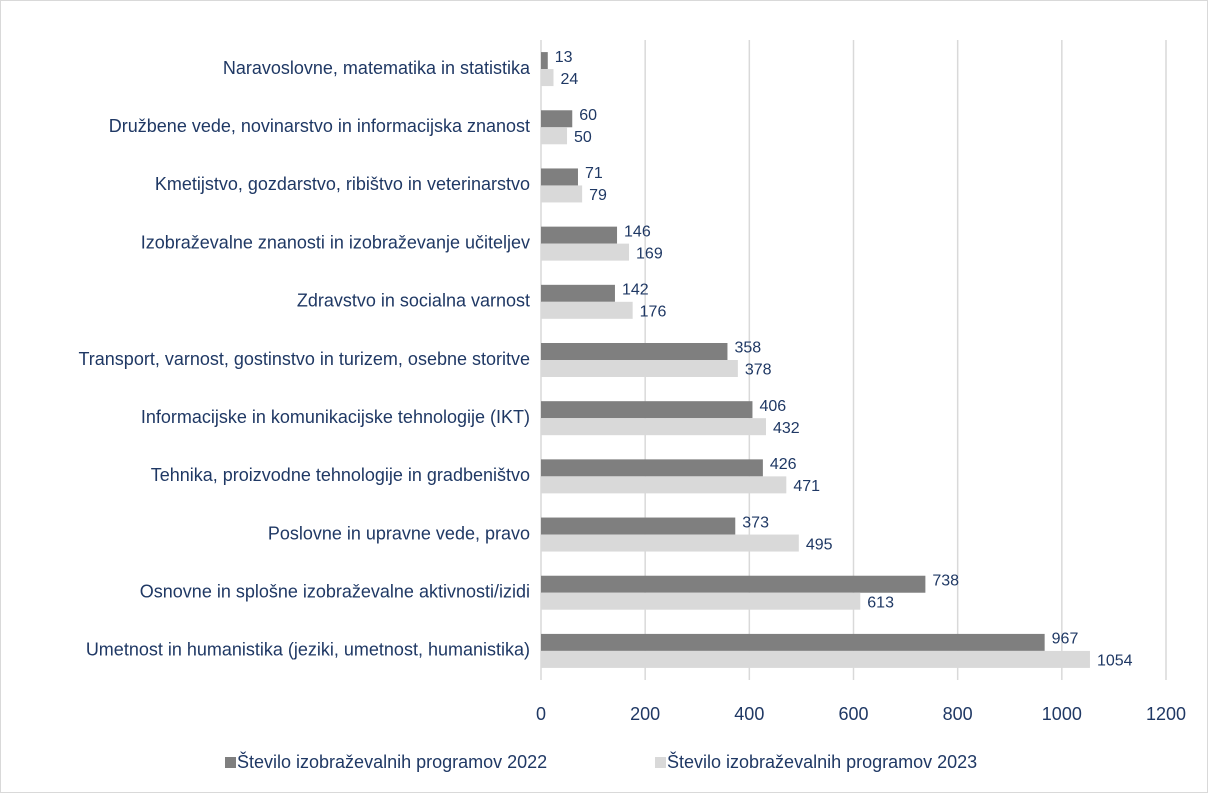 This screenshot has height=793, width=1208. Describe the element at coordinates (958, 714) in the screenshot. I see `x-tick-label: 800` at that location.